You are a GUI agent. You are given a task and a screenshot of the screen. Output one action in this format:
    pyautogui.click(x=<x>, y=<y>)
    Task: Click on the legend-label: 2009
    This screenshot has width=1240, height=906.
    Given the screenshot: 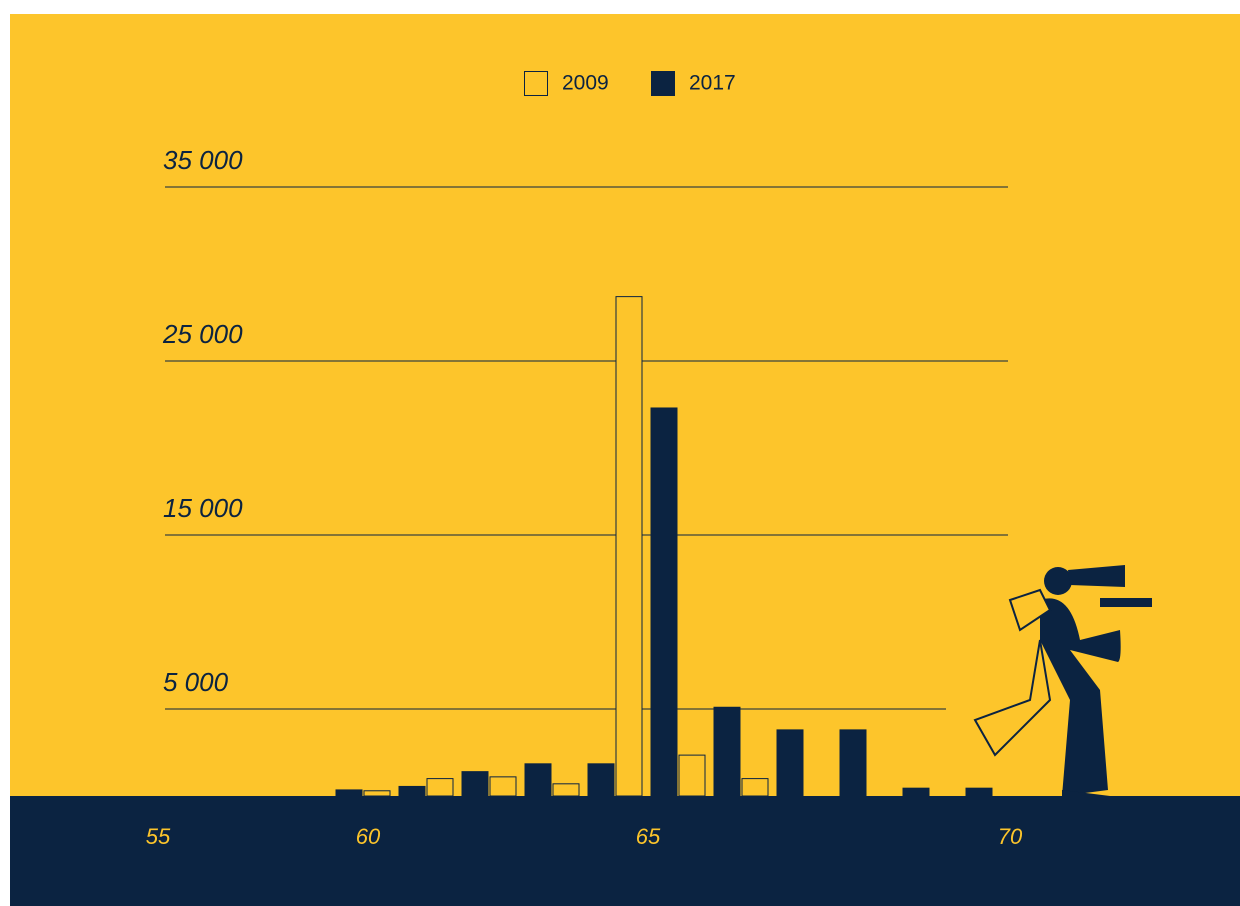 What is the action you would take?
    pyautogui.click(x=585, y=83)
    